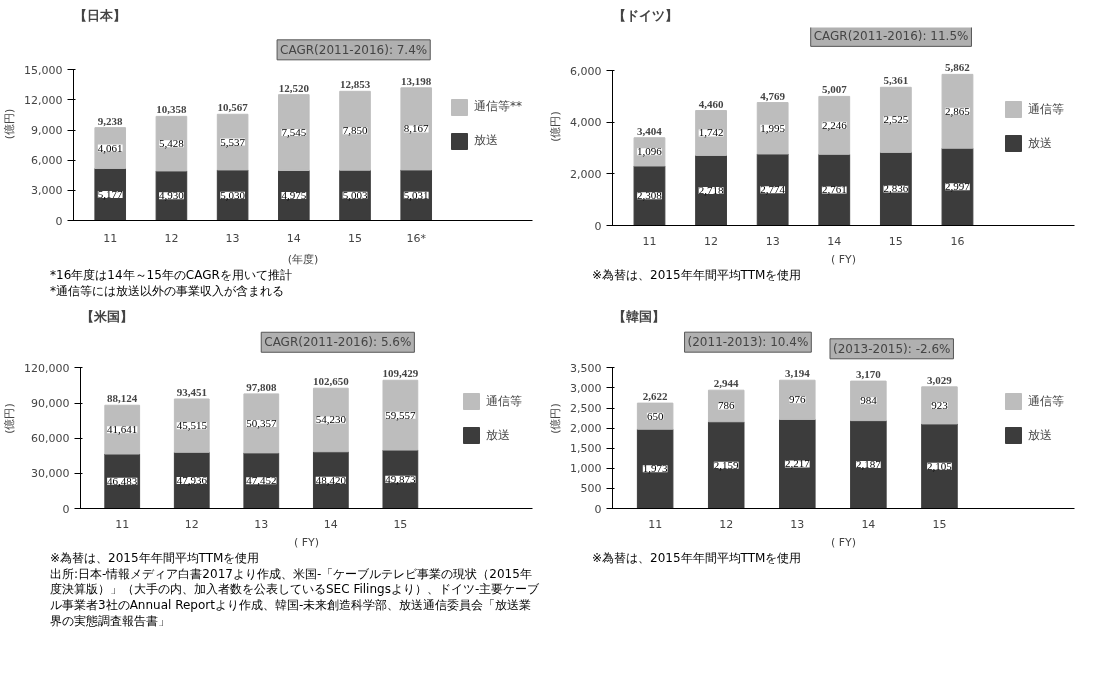  I want to click on total-label: 102,650, so click(331, 381).